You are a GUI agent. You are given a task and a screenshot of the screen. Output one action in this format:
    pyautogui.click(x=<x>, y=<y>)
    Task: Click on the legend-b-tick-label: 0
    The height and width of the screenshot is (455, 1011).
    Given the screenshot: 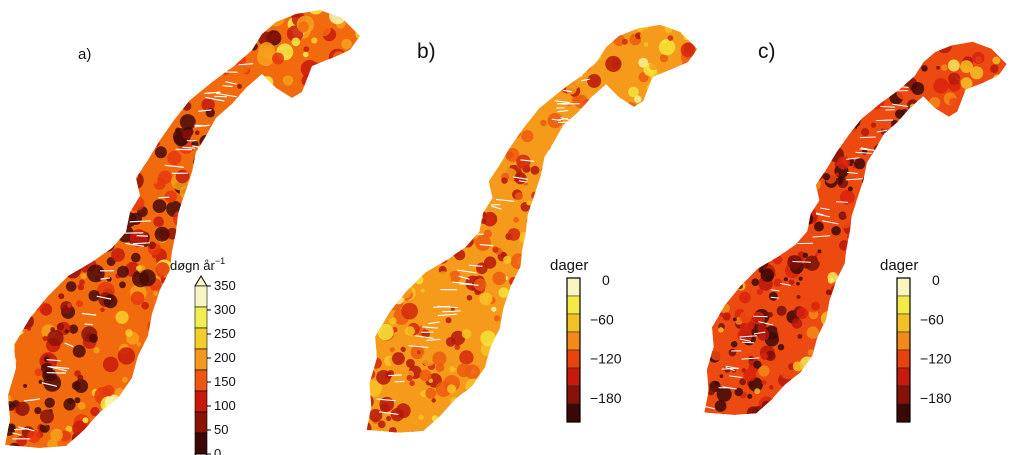 What is the action you would take?
    pyautogui.click(x=606, y=280)
    